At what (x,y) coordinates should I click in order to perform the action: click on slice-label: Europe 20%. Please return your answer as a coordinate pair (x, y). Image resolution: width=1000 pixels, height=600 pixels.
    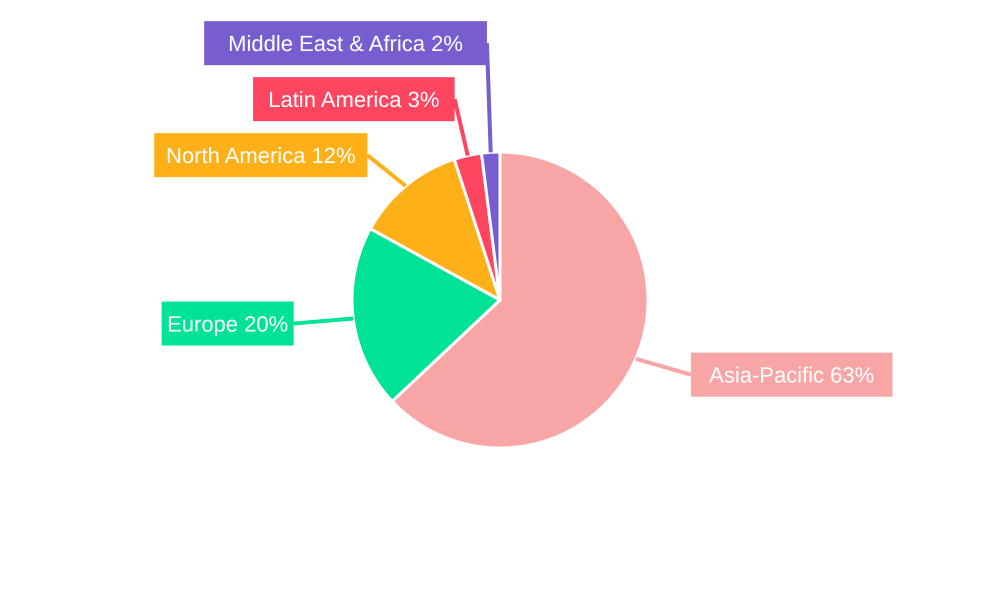
    Looking at the image, I should click on (227, 323).